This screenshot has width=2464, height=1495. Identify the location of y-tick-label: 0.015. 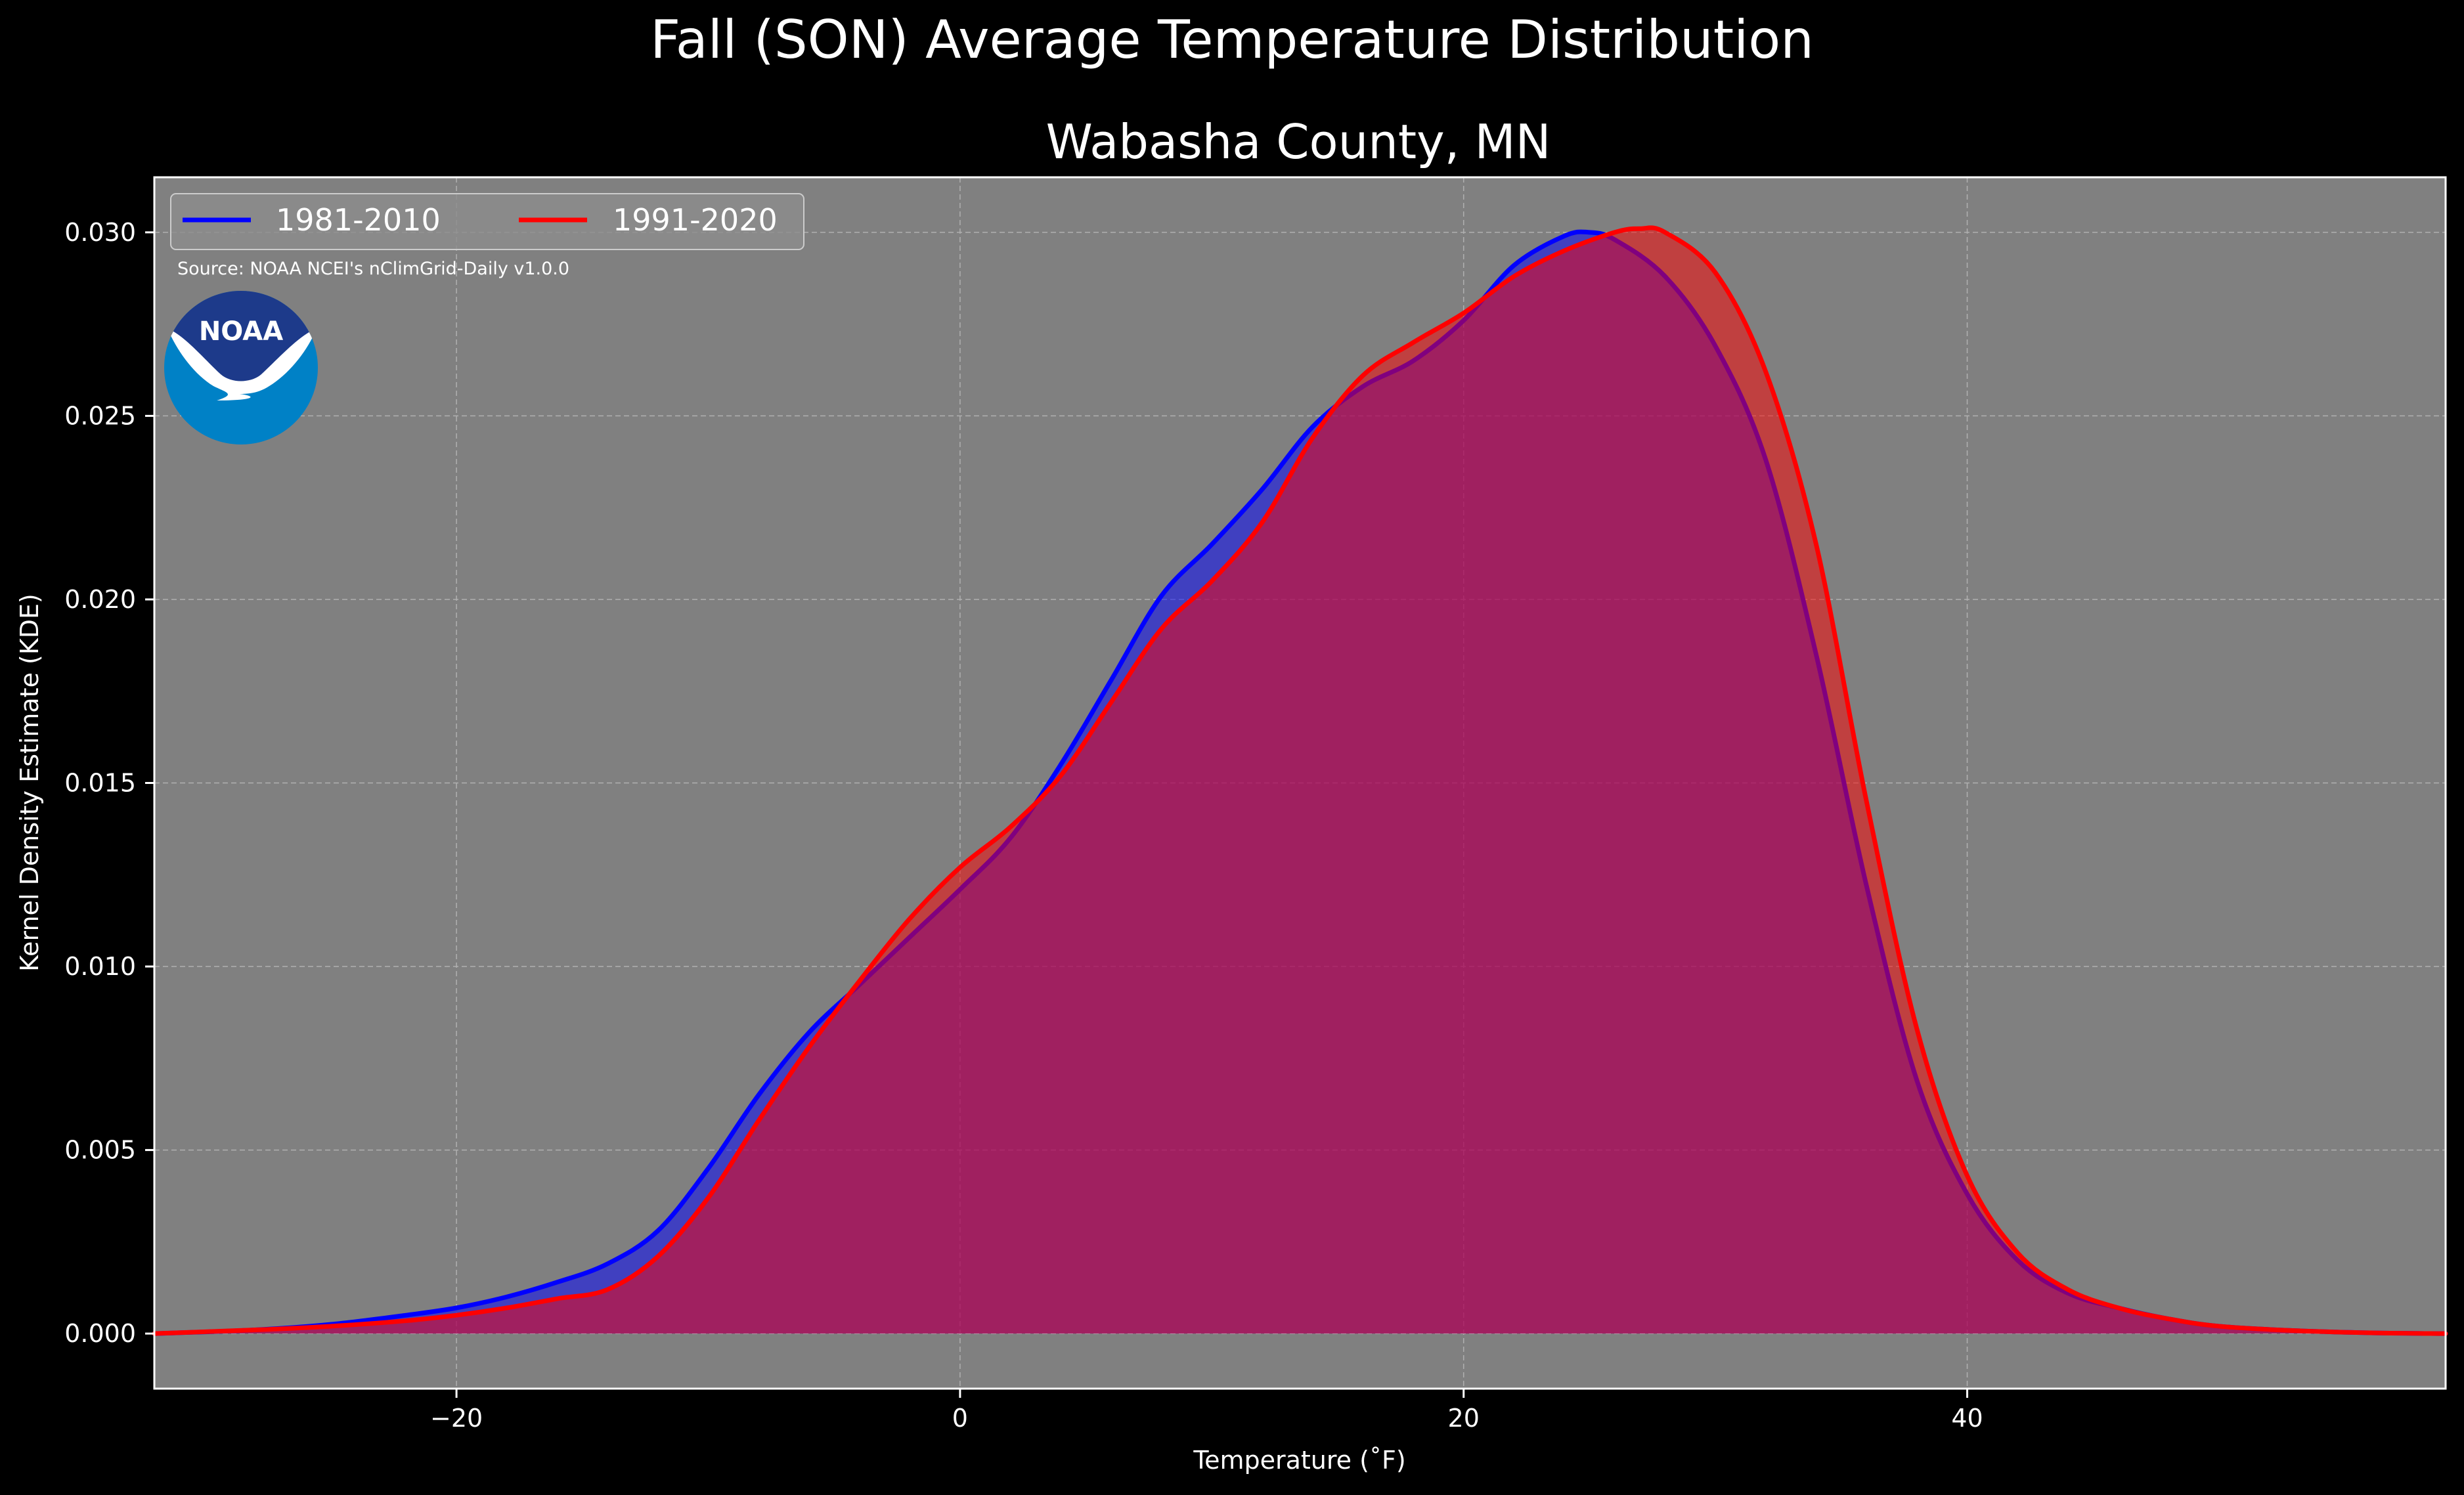
(100, 783).